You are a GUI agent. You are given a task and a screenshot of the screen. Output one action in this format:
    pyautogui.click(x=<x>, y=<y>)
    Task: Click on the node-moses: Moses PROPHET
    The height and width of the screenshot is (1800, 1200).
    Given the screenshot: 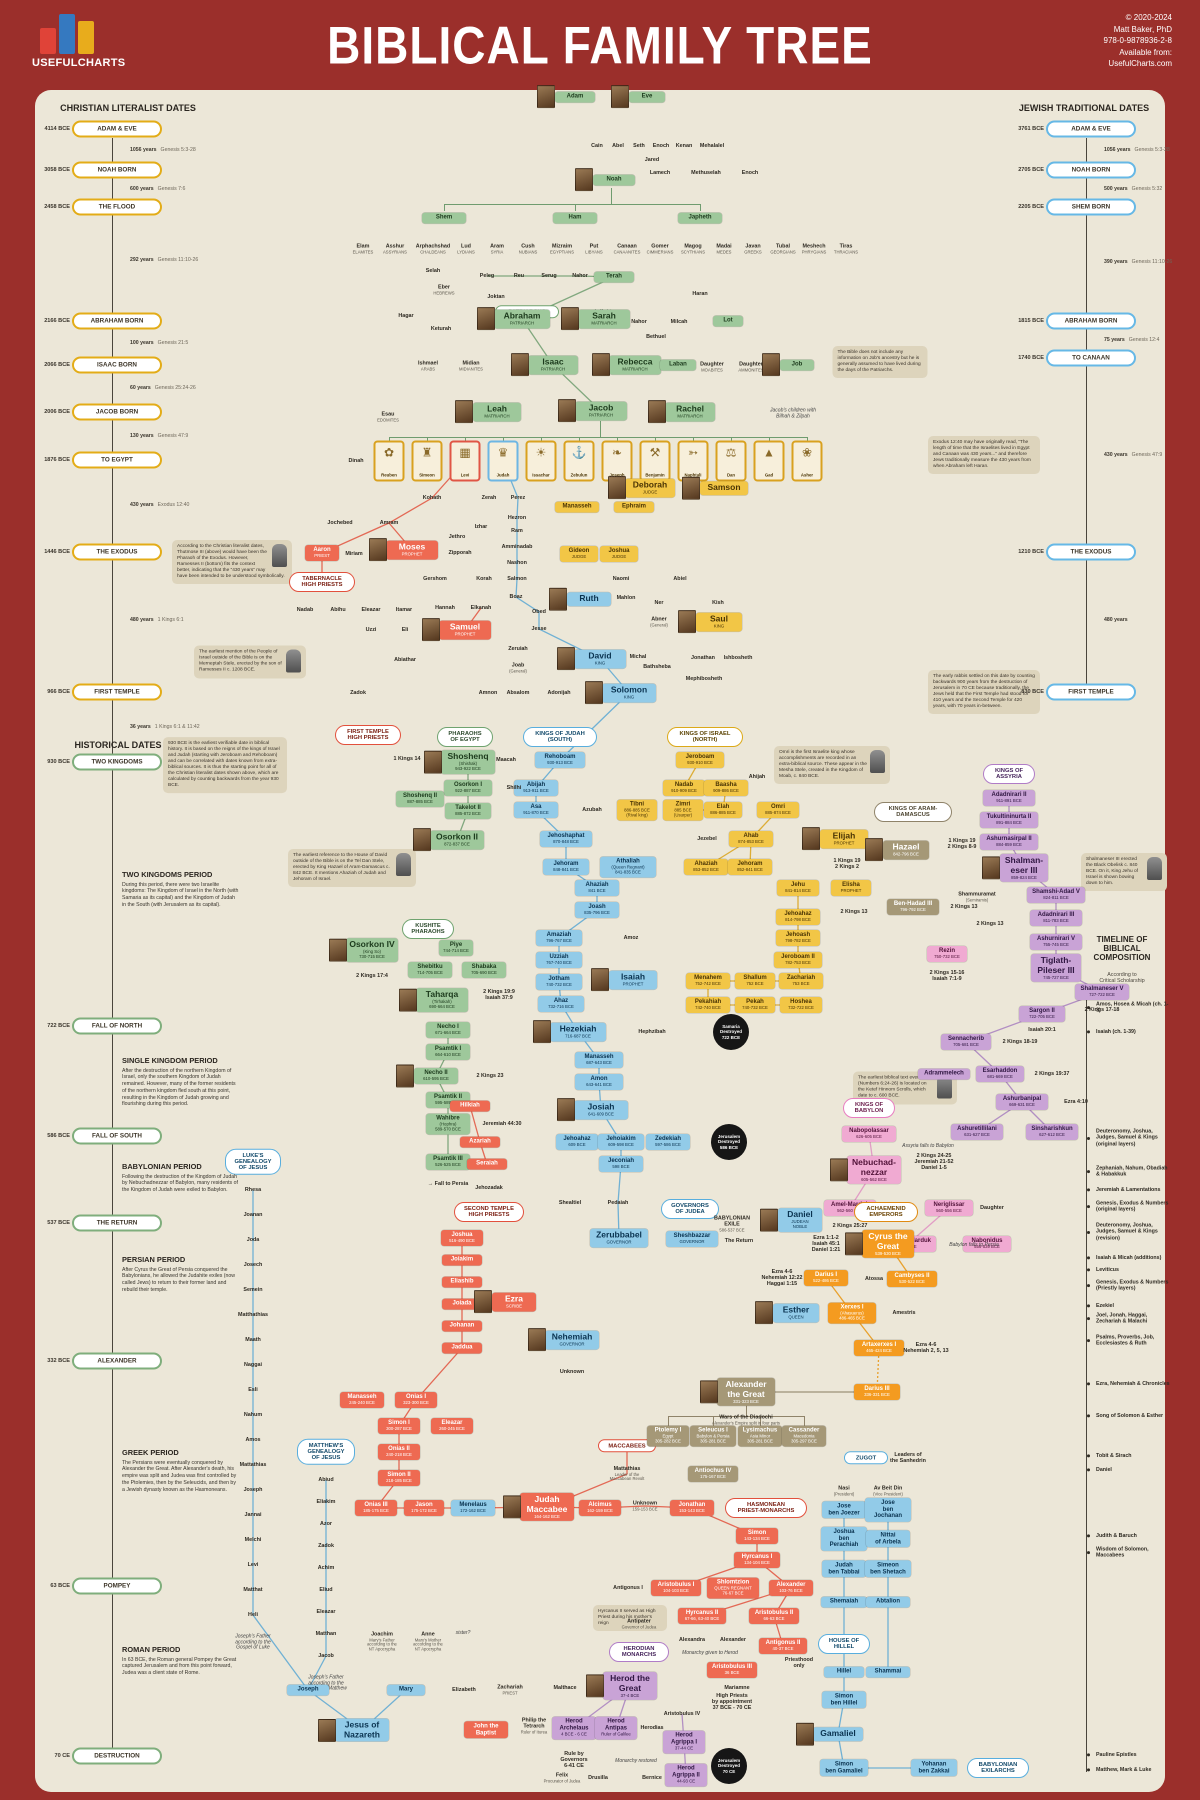 What is the action you would take?
    pyautogui.click(x=403, y=550)
    